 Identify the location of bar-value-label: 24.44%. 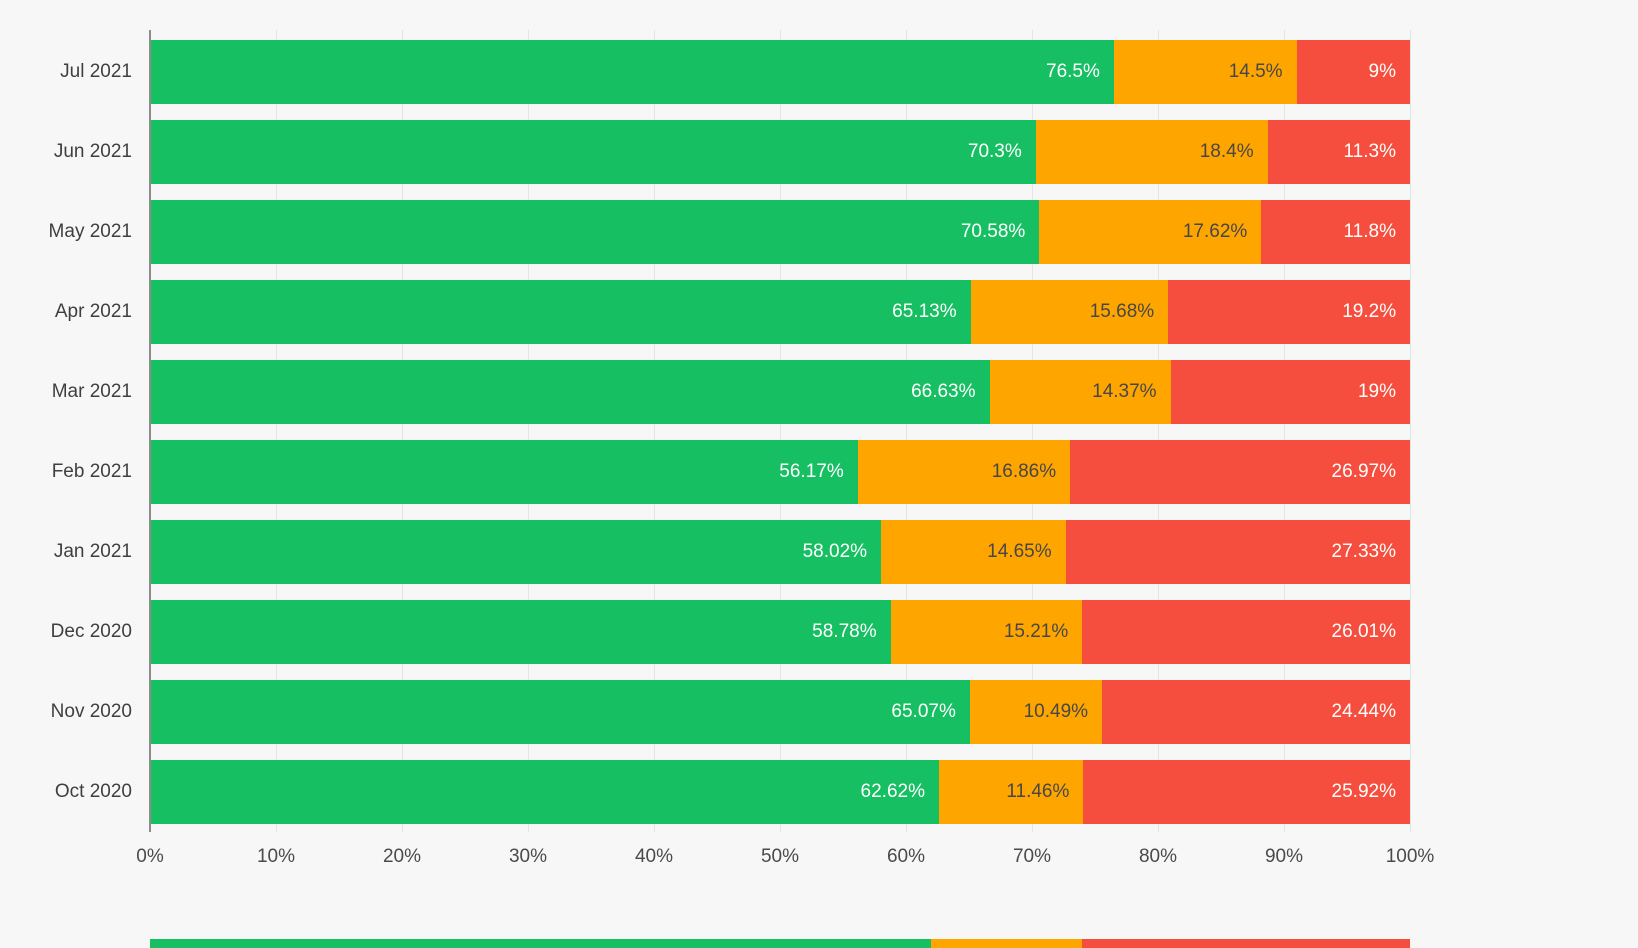
(1363, 711).